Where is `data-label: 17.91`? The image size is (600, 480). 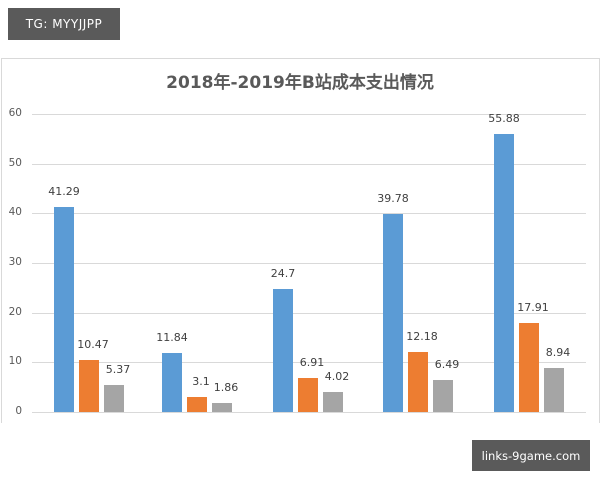 data-label: 17.91 is located at coordinates (533, 308).